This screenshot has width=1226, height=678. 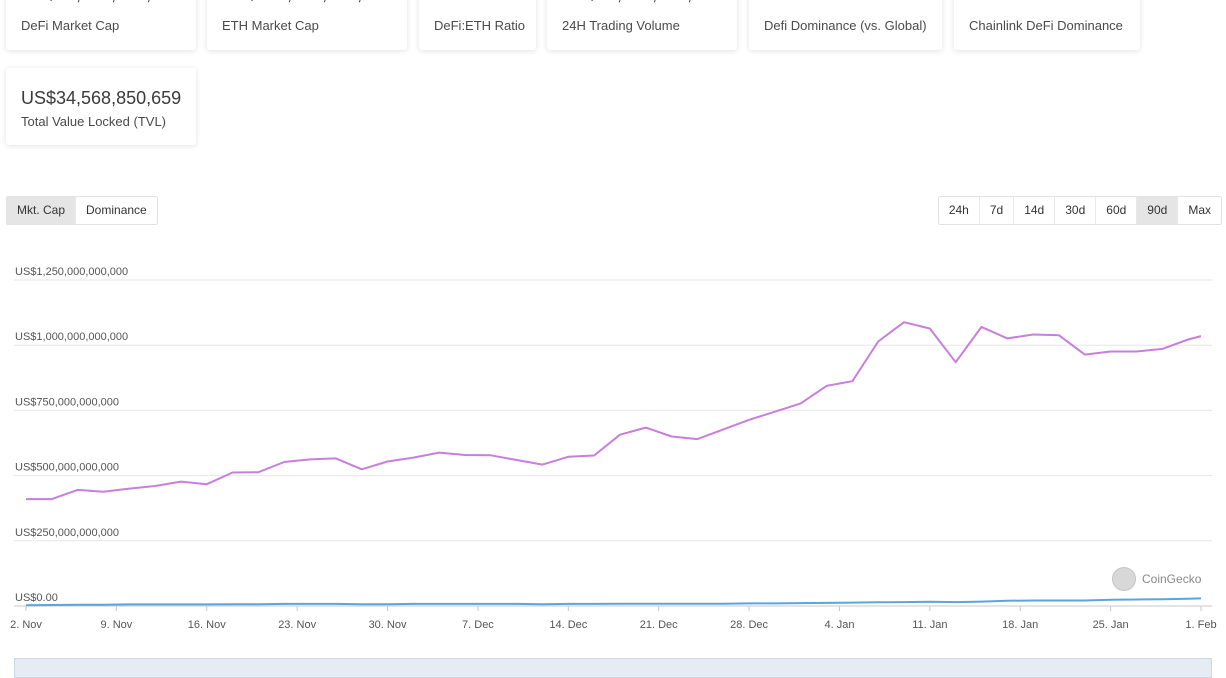 What do you see at coordinates (101, 98) in the screenshot?
I see `stat-value: US$34,568,850,659` at bounding box center [101, 98].